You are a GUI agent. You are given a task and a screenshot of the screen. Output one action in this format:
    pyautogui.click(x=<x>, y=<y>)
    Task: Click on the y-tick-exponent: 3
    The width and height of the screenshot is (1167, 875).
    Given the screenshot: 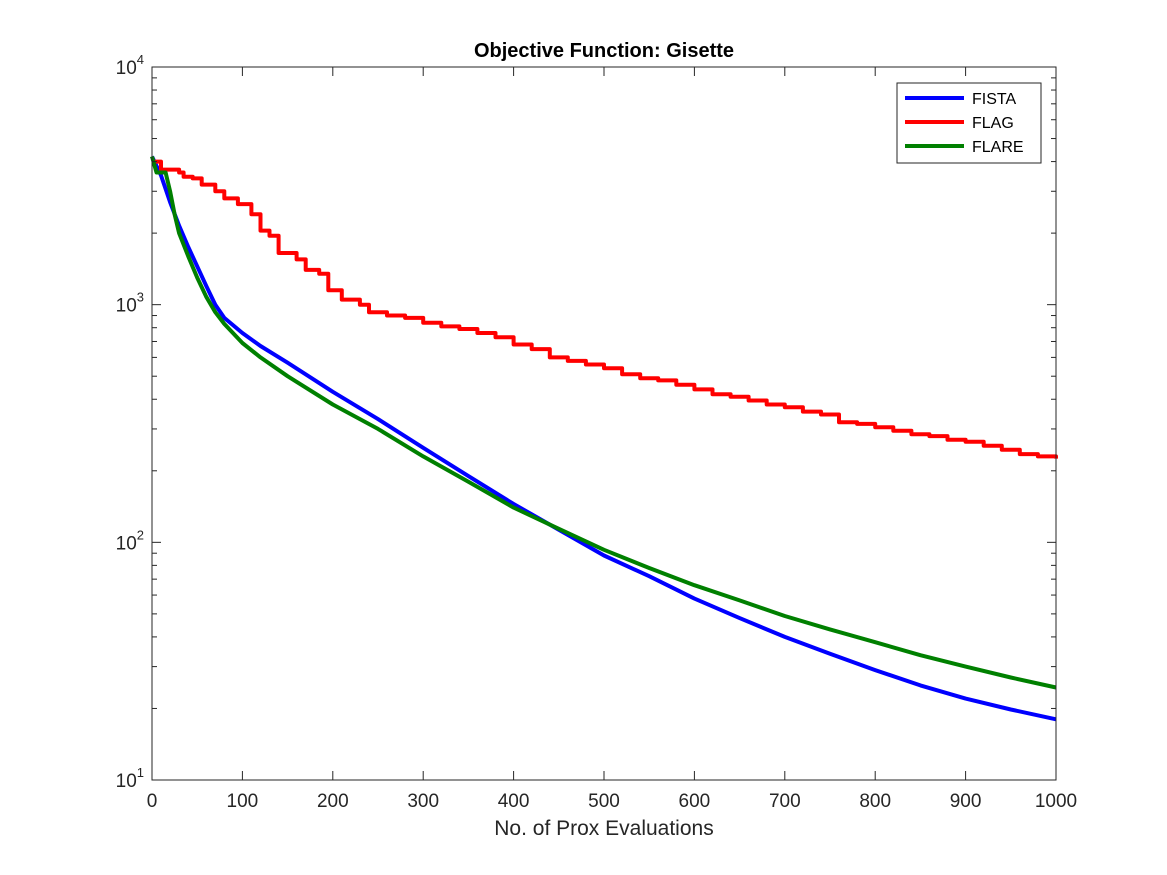 What is the action you would take?
    pyautogui.click(x=140, y=297)
    